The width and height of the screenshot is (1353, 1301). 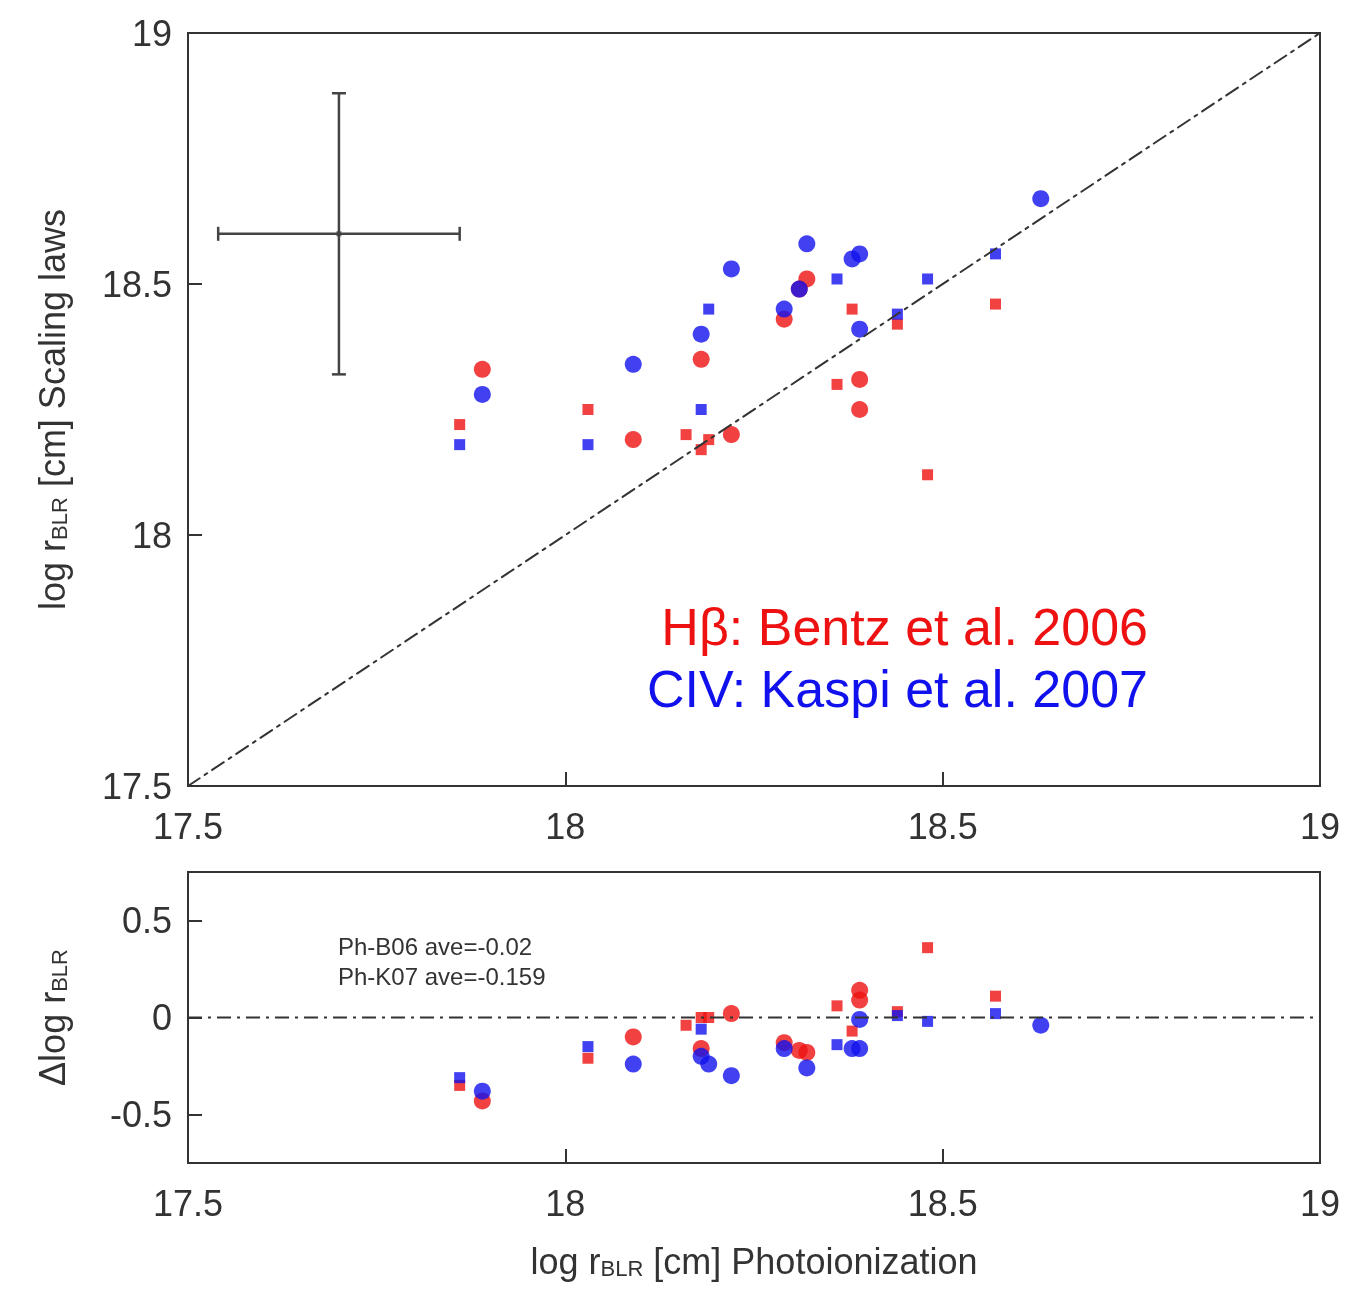 What do you see at coordinates (151, 535) in the screenshot?
I see `y-tick-label: 18` at bounding box center [151, 535].